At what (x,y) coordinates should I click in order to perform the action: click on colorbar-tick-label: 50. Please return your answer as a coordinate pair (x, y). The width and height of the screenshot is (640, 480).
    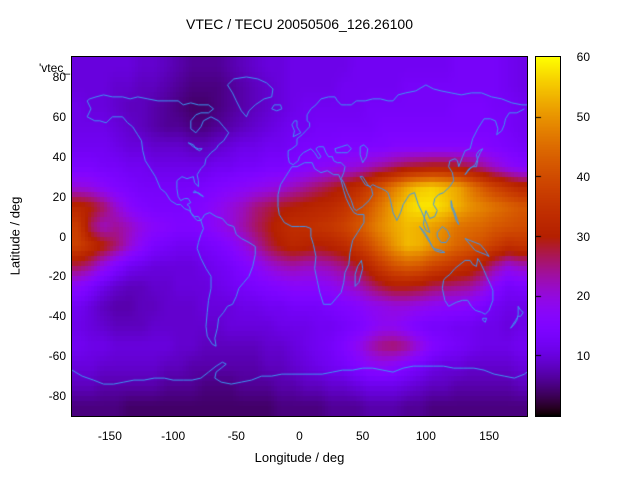
    Looking at the image, I should click on (583, 116).